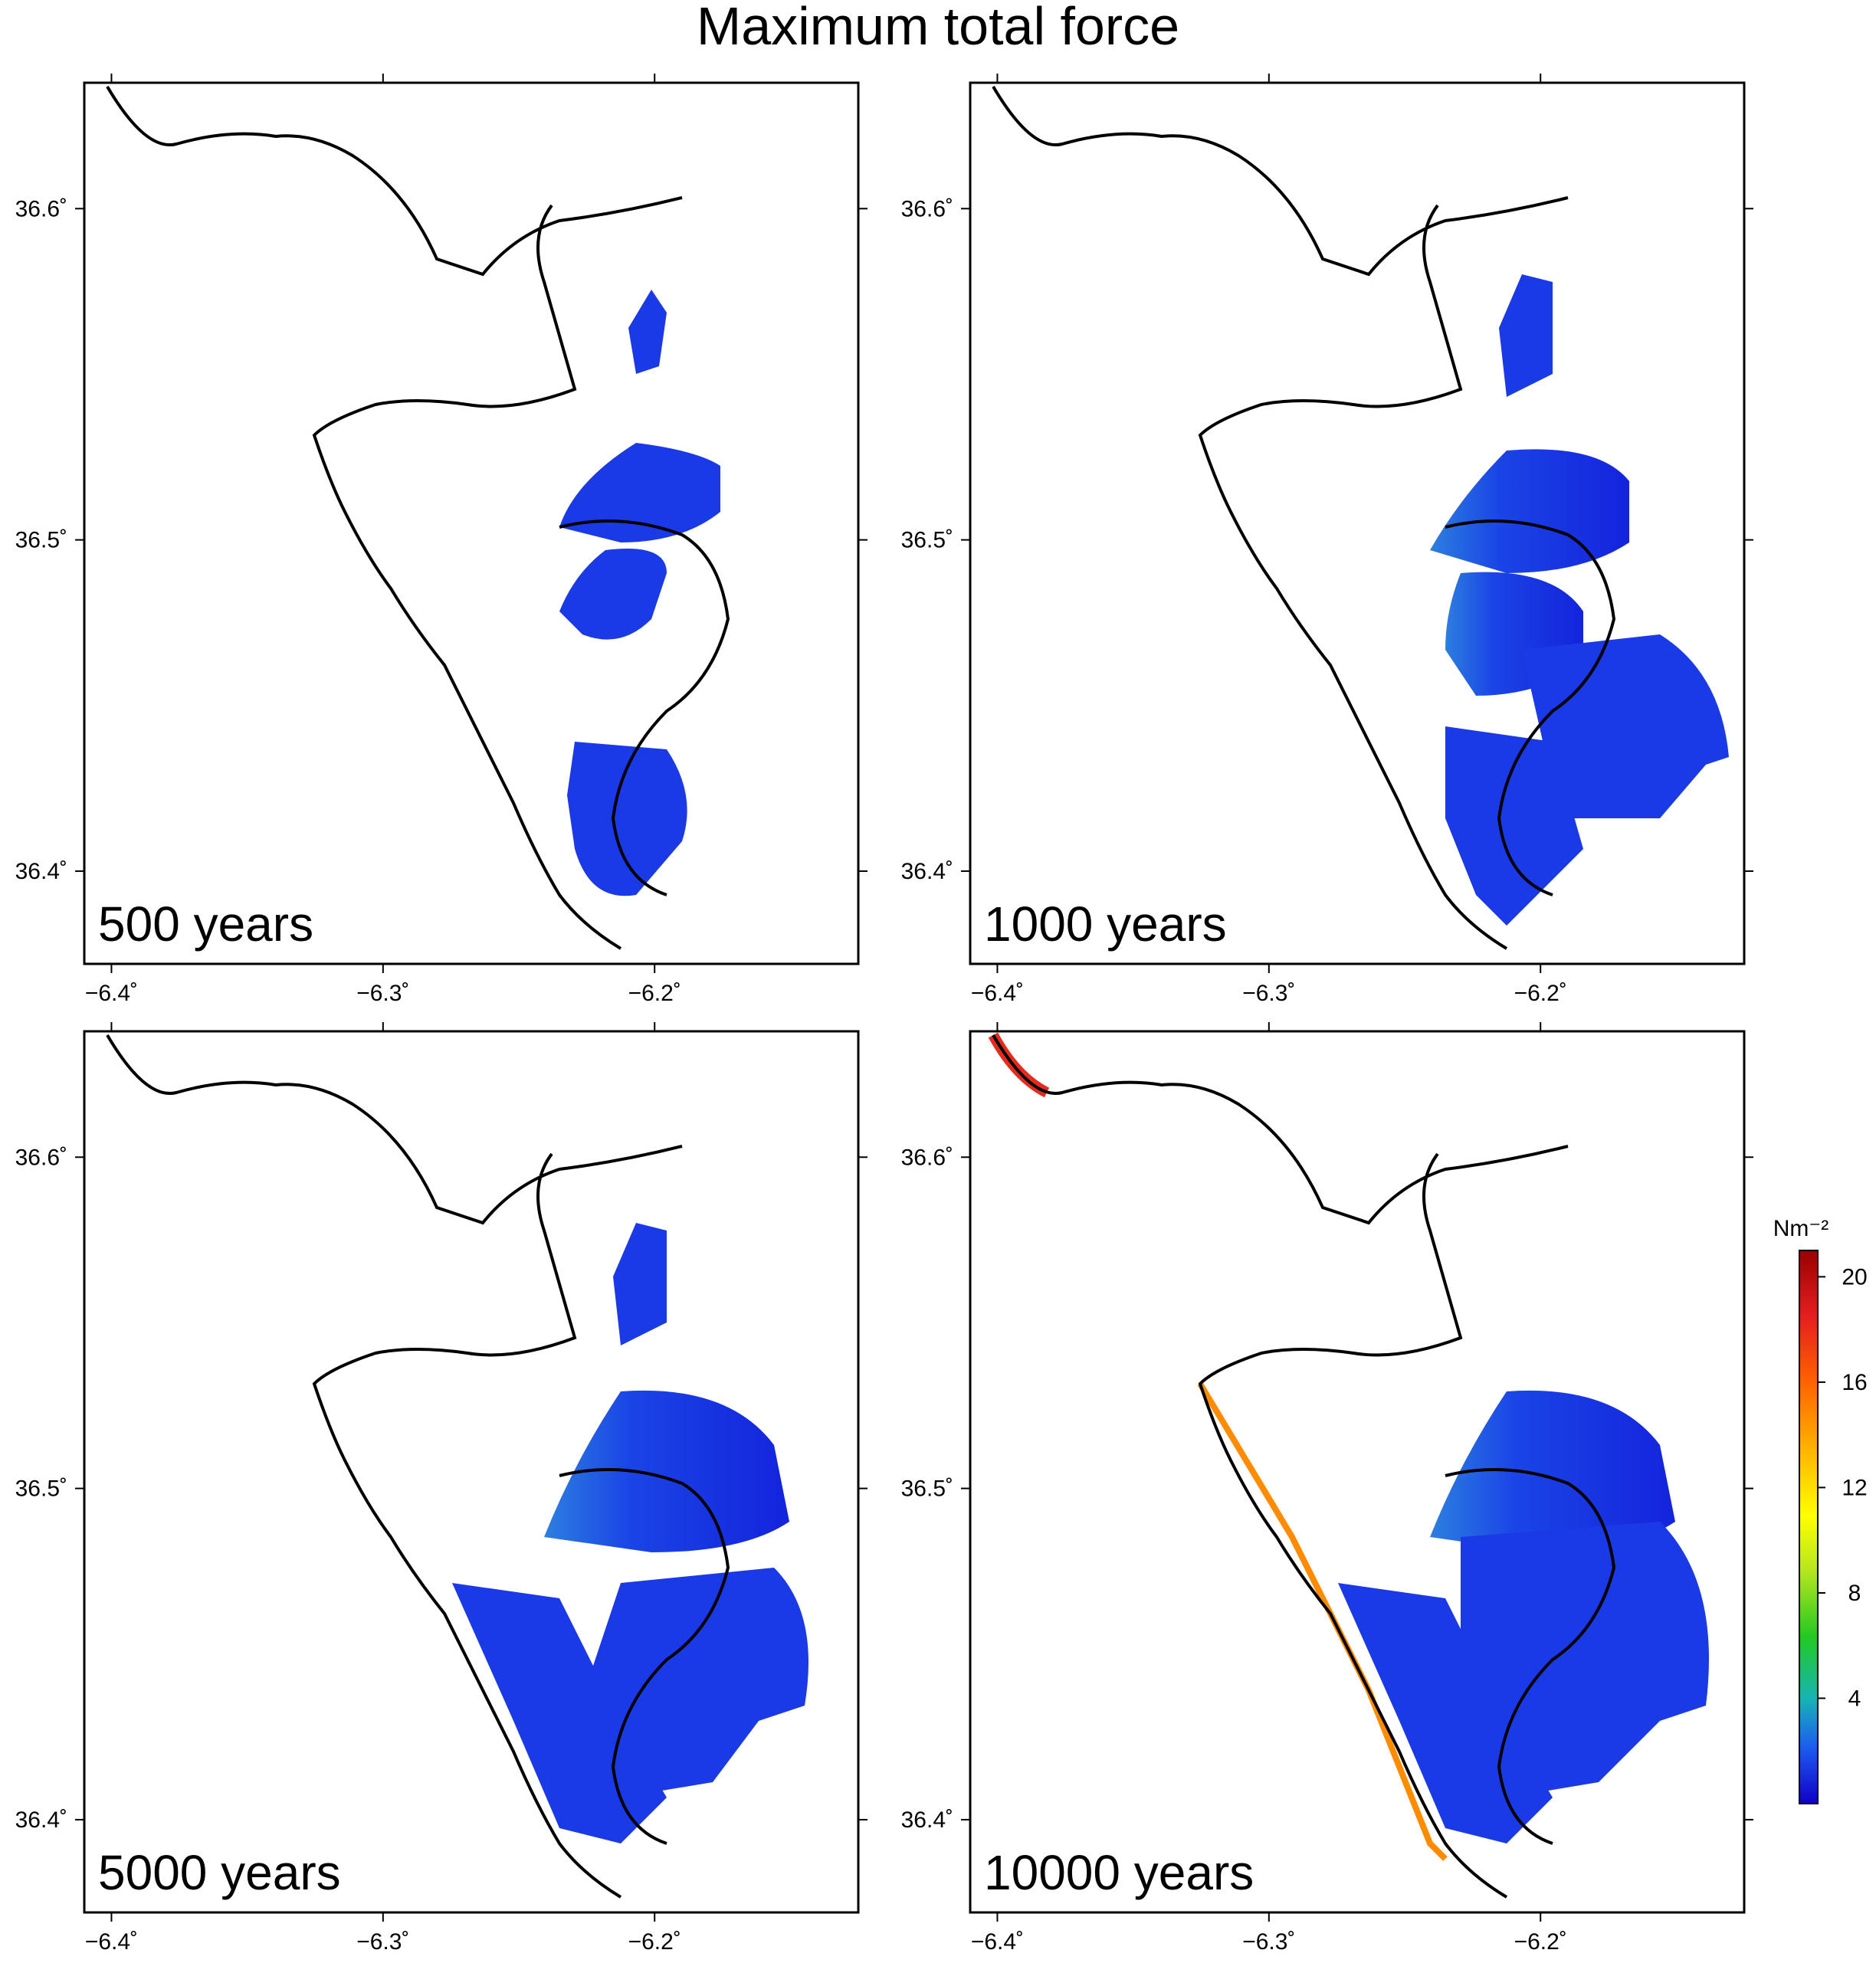 The width and height of the screenshot is (1876, 1963). I want to click on panel-label: 1000 years, so click(1106, 924).